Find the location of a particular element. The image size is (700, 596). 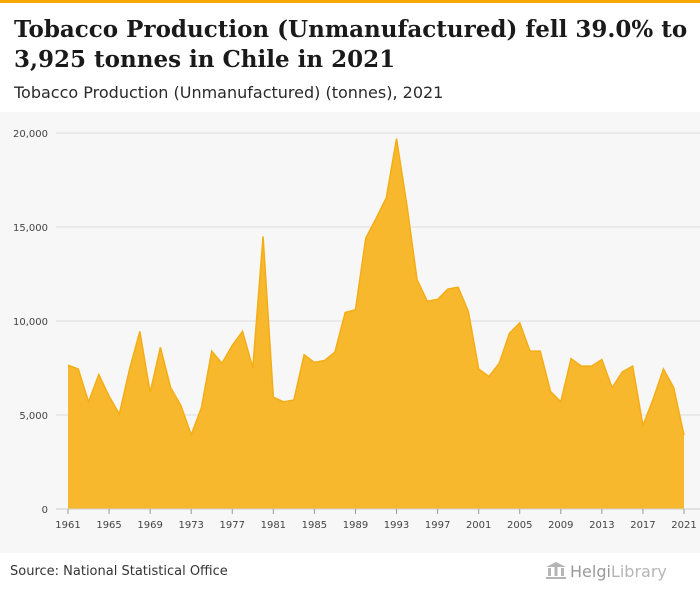

x-tick-label: 1961 is located at coordinates (67, 525).